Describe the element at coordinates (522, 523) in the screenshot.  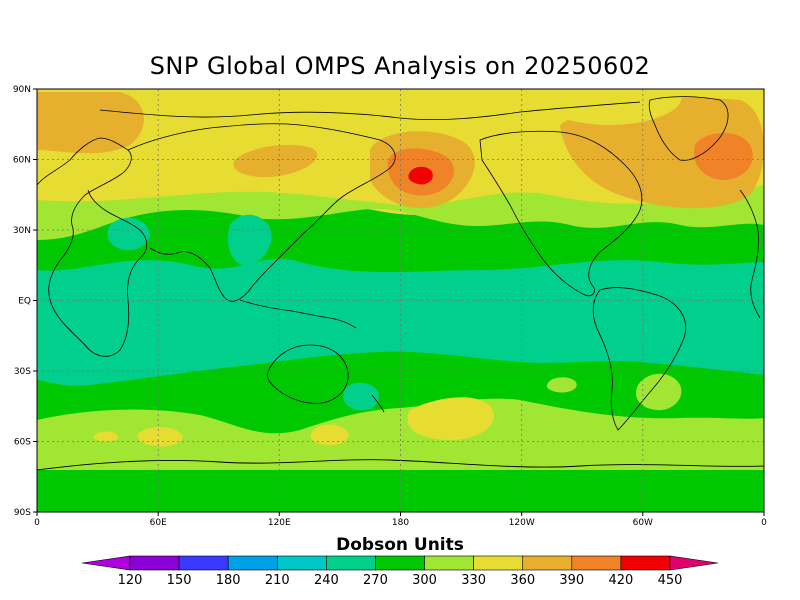
I see `lon-tick-label: 120W` at that location.